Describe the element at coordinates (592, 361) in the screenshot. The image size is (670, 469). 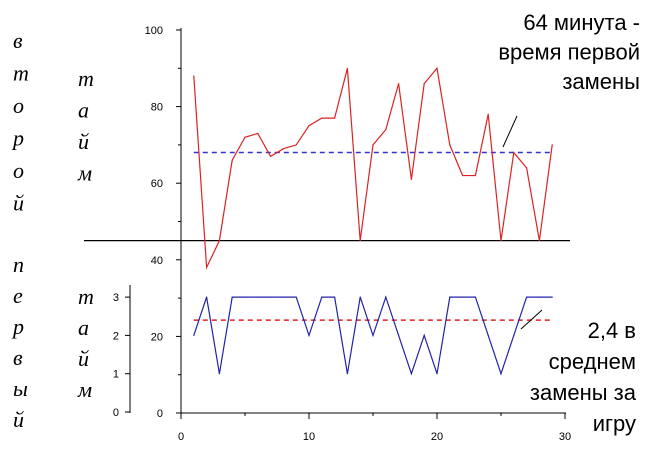
I see `annotation-text: среднем` at that location.